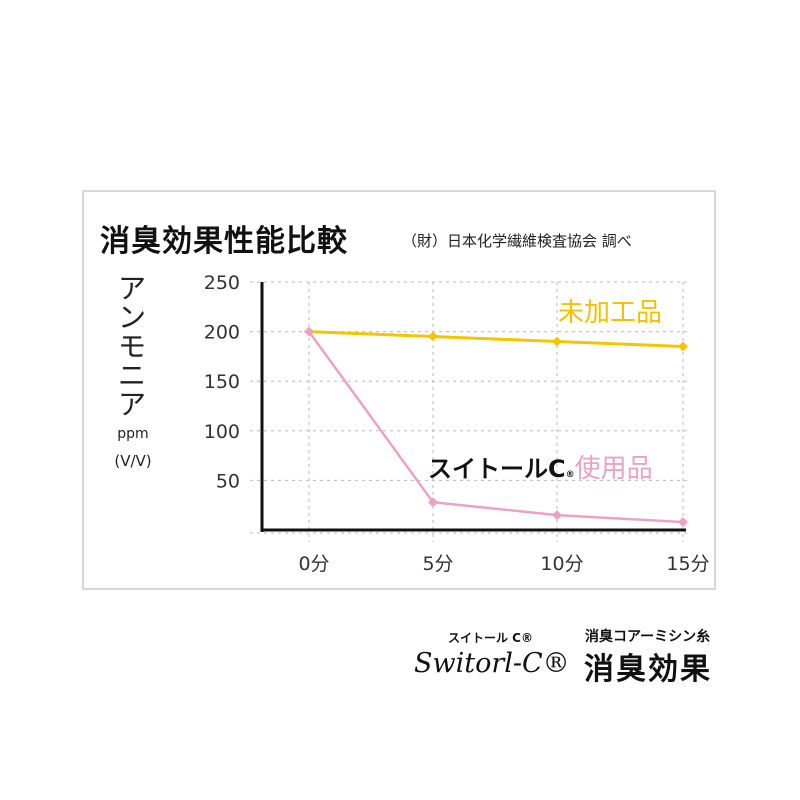  I want to click on y-tick-label: 100, so click(222, 432).